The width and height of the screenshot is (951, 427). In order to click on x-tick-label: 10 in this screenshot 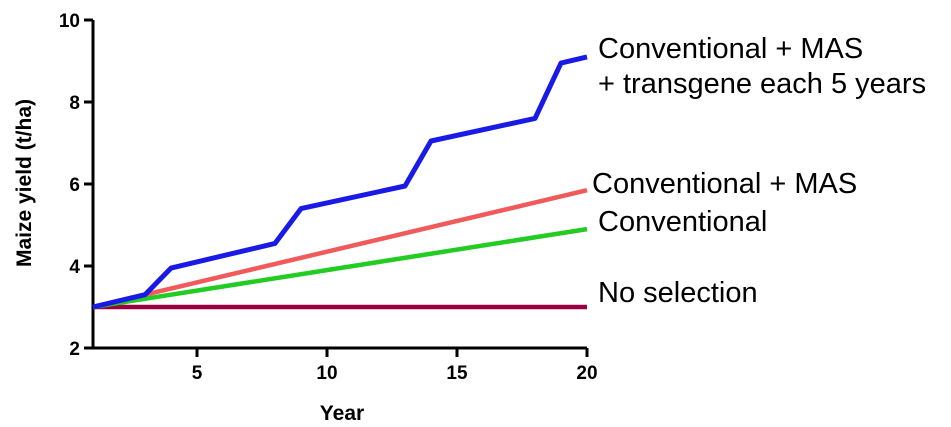, I will do `click(326, 373)`.